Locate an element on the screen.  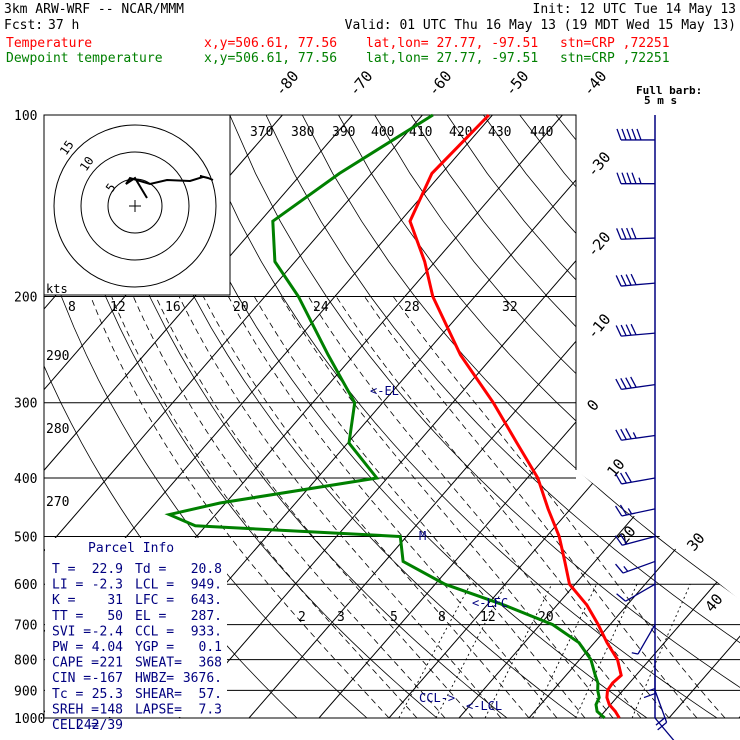
parcel-info-label: CAPE = is located at coordinates (75, 663).